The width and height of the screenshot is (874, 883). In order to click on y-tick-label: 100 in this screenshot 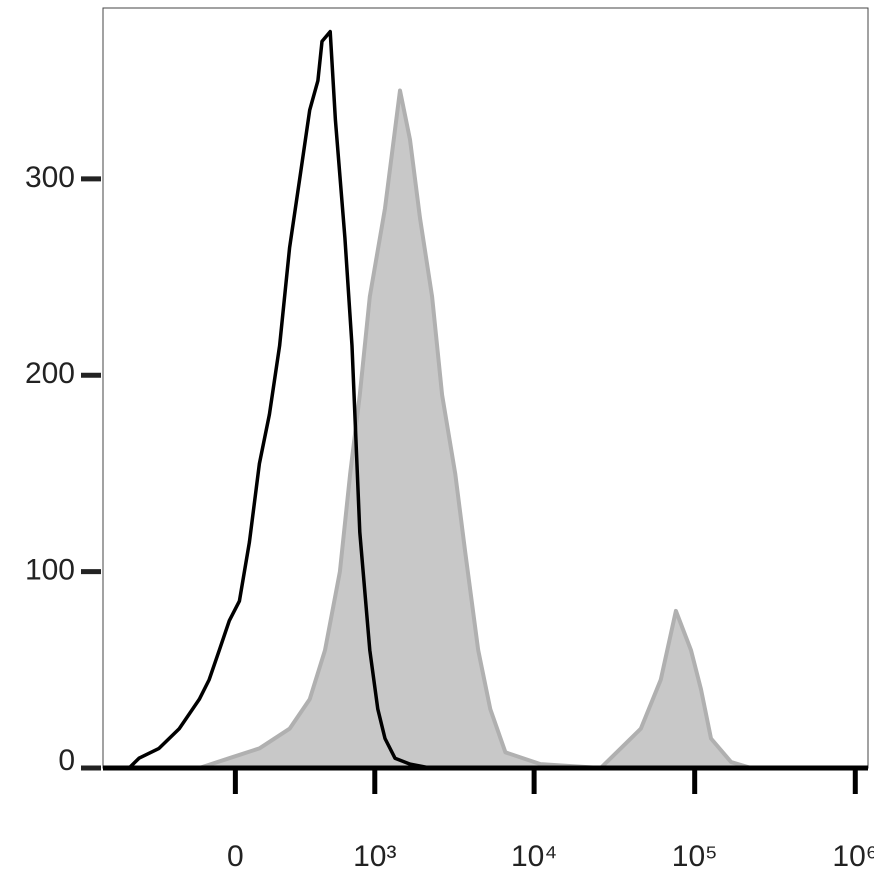, I will do `click(50, 570)`.